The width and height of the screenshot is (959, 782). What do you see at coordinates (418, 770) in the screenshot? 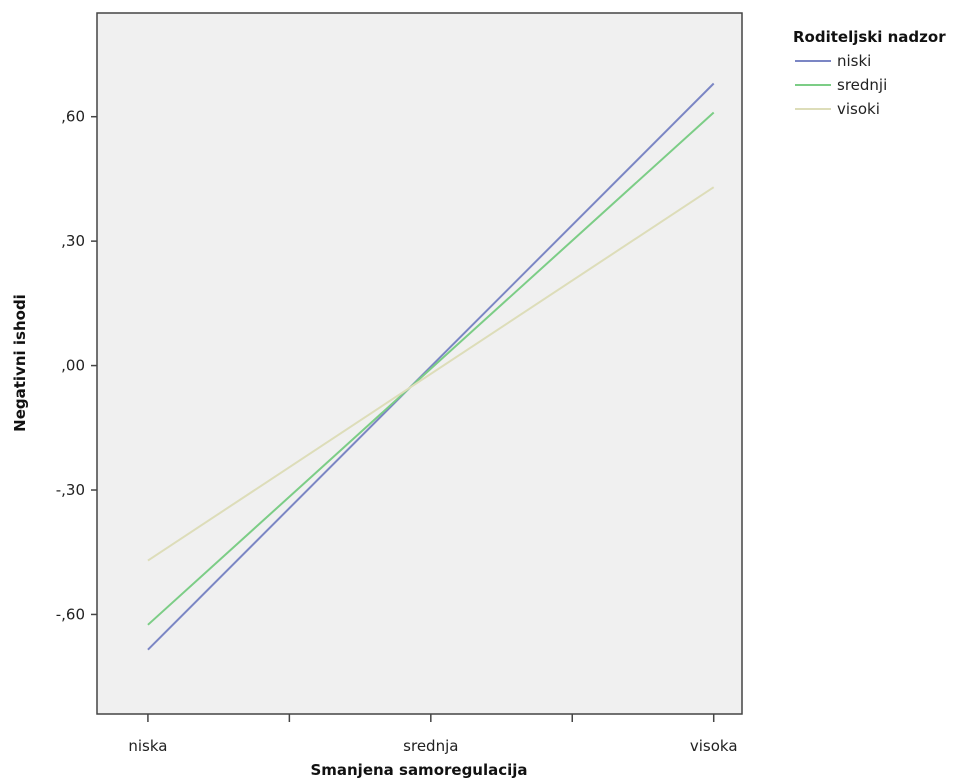
I see `x-axis-title: Smanjena samoregulacija` at bounding box center [418, 770].